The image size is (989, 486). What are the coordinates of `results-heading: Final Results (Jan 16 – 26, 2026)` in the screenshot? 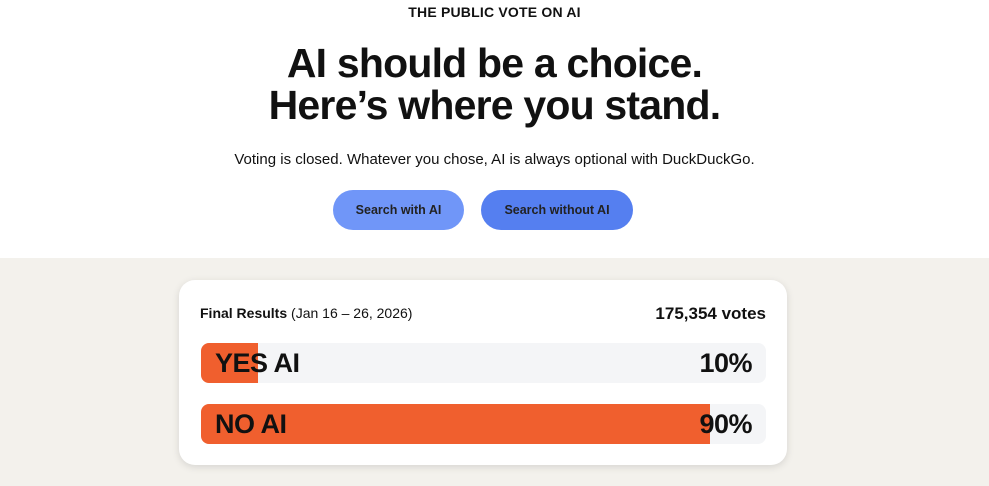 It's located at (306, 313).